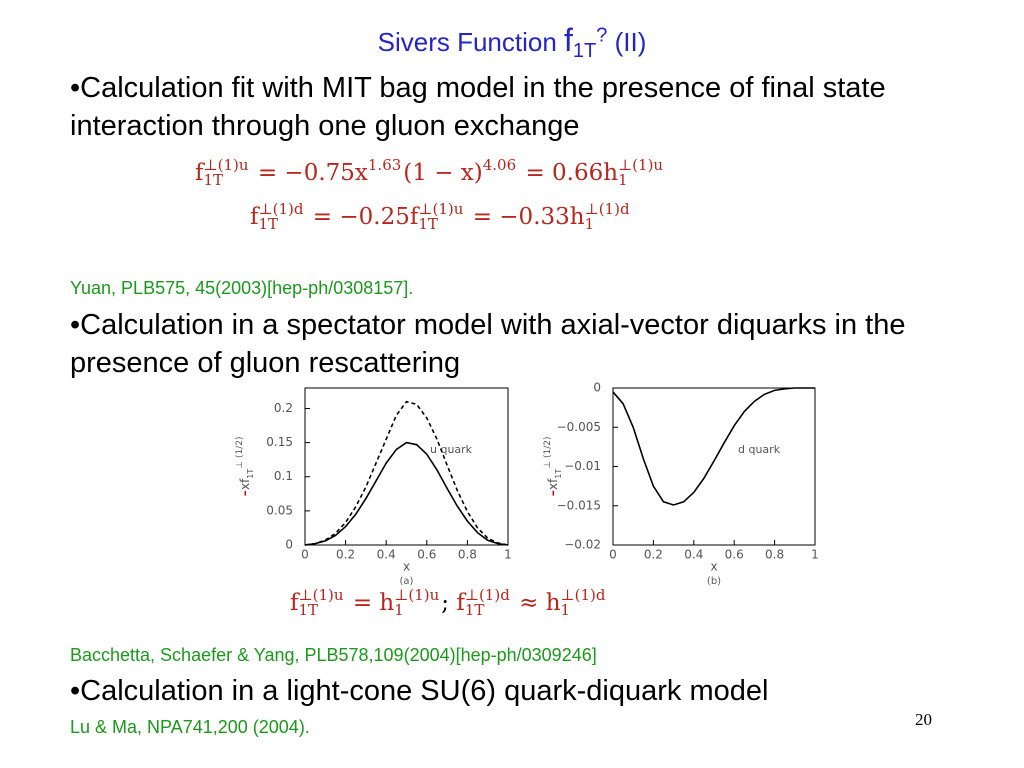  I want to click on equation: f ⊥(1)d 1T = −0.25f ⊥(1)u 1T = −0.33h ⊥(1)d 1, so click(441, 217).